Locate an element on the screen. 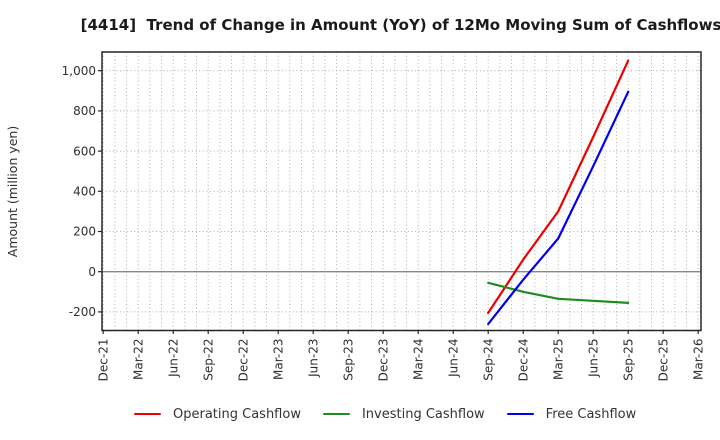 The height and width of the screenshot is (440, 720). x-tick-label: Sep-23 is located at coordinates (349, 360).